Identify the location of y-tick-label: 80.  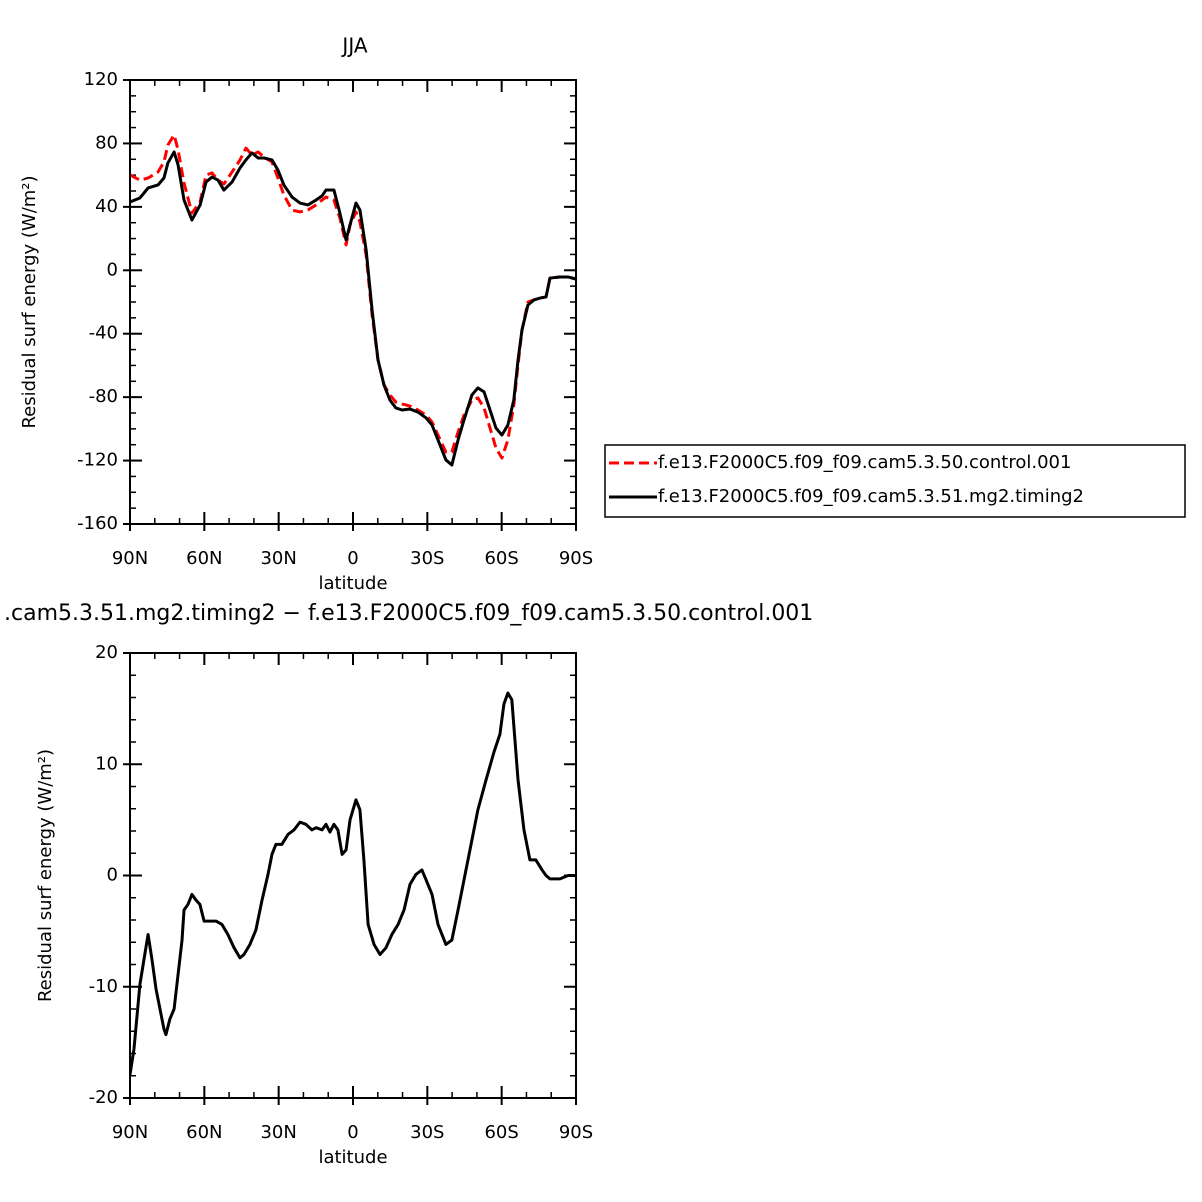
(106, 142).